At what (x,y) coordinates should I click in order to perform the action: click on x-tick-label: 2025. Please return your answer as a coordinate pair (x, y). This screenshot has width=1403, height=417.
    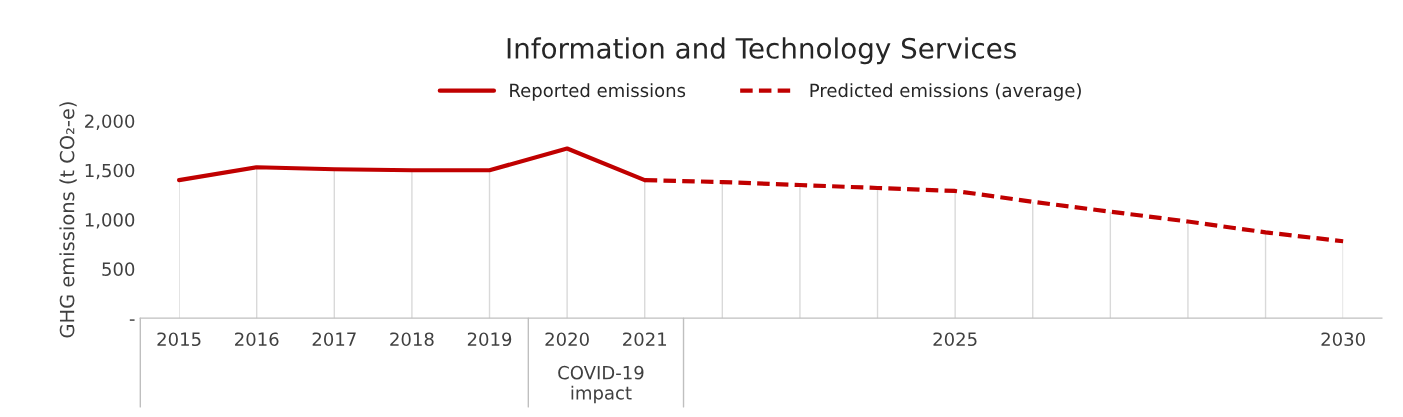
    Looking at the image, I should click on (955, 339).